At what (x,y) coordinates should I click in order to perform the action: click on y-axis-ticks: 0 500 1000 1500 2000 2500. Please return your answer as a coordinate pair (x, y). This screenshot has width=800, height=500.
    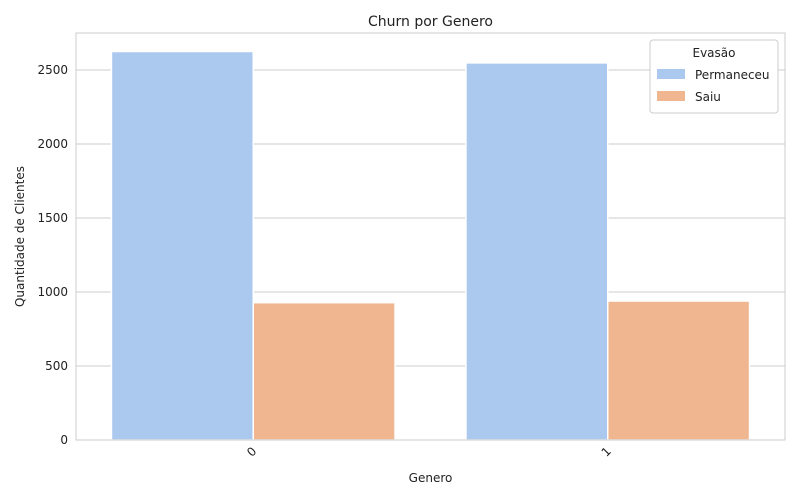
    Looking at the image, I should click on (52, 255).